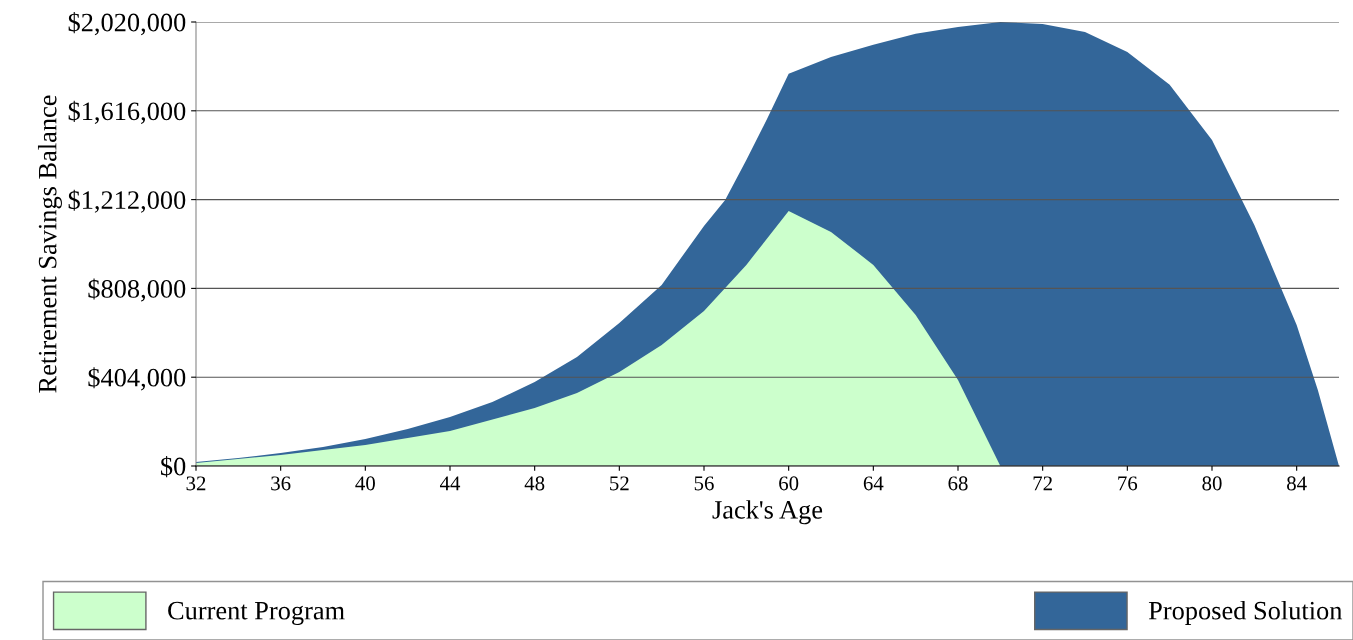  I want to click on x-tick-label: 68, so click(958, 483).